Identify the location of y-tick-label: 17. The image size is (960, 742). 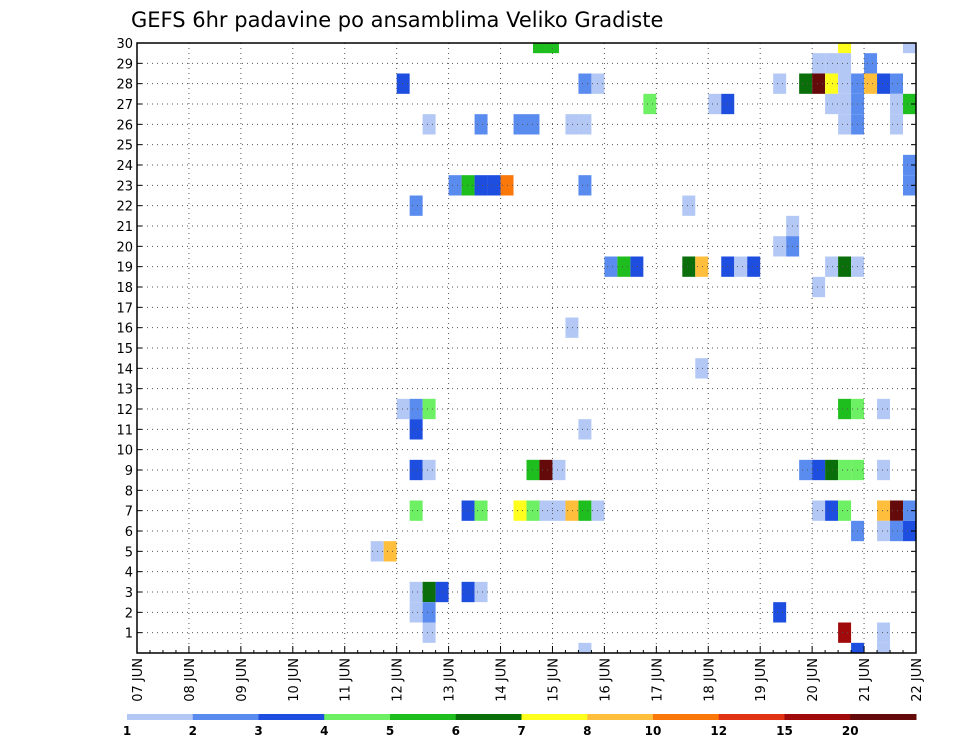
(124, 308).